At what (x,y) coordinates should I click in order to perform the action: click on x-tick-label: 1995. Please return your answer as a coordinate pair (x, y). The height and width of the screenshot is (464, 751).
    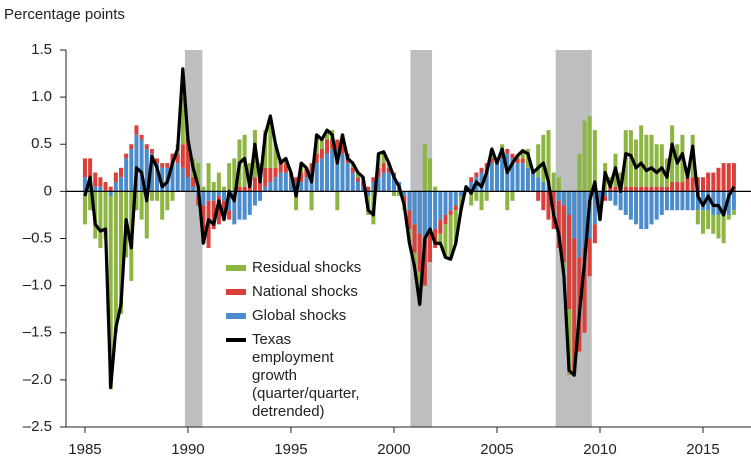
    Looking at the image, I should click on (290, 449).